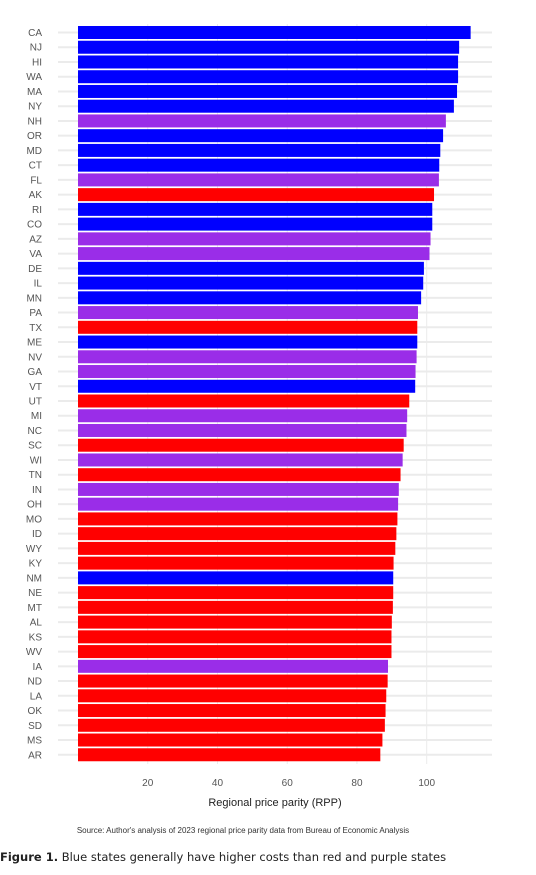 The height and width of the screenshot is (875, 536). Describe the element at coordinates (35, 608) in the screenshot. I see `y-tick-label: MT` at that location.